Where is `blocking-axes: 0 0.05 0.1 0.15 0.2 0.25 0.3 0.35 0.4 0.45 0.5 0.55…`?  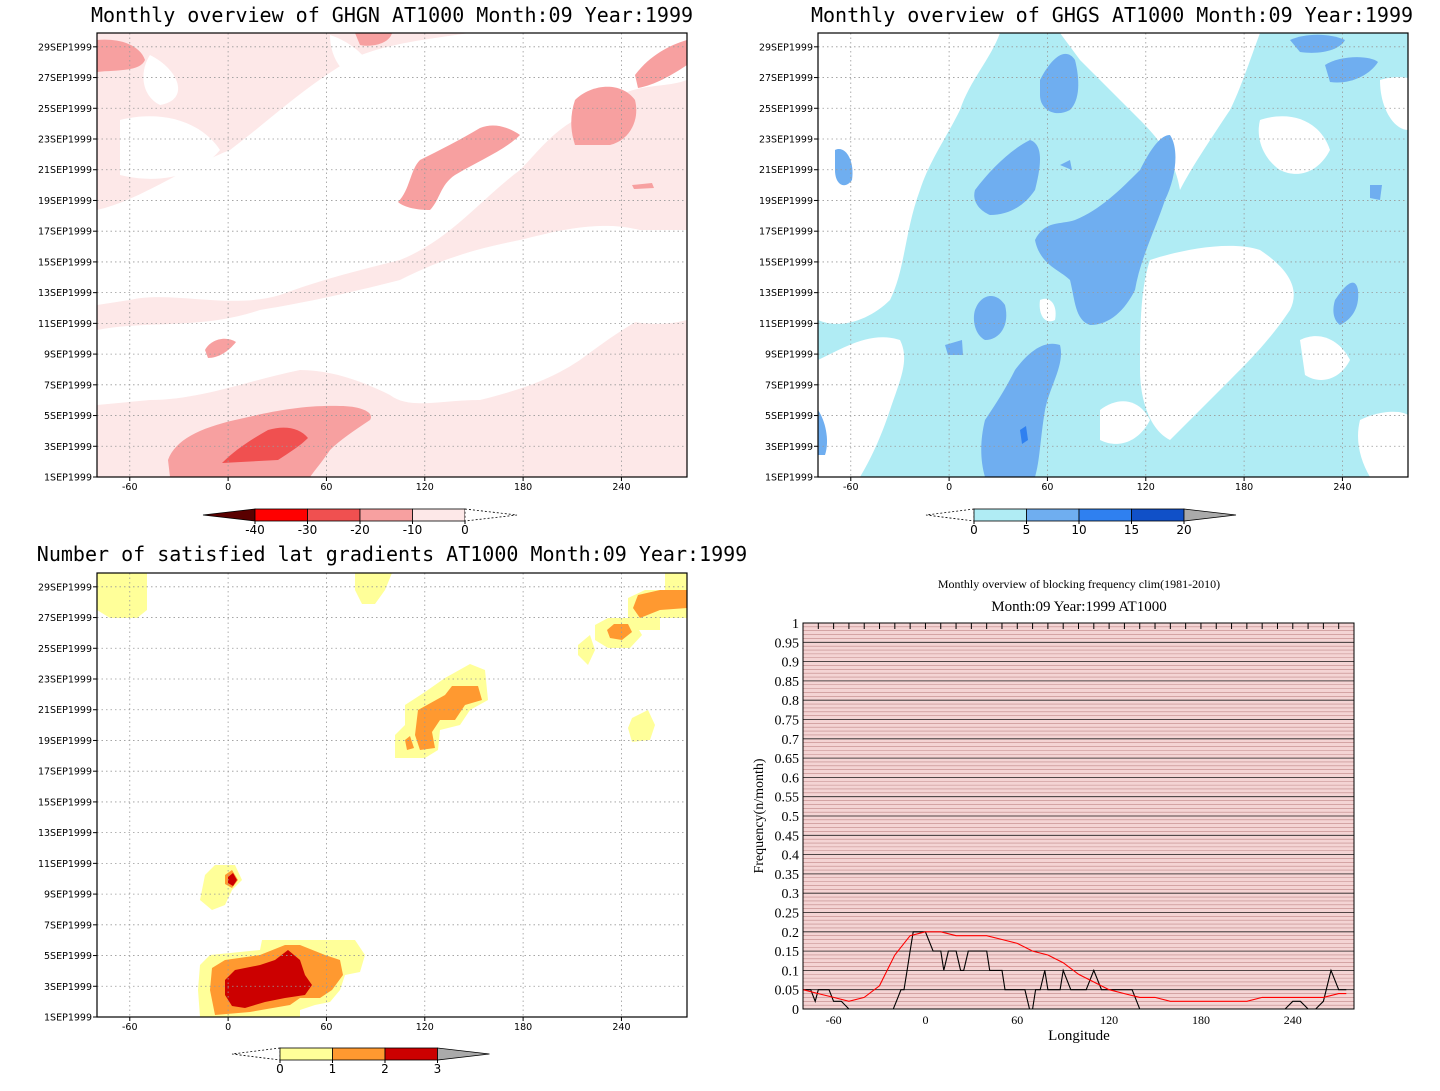 blocking-axes: 0 0.05 0.1 0.15 0.2 0.25 0.3 0.35 0.4 0.45 0.5 0.55… is located at coordinates (1057, 822).